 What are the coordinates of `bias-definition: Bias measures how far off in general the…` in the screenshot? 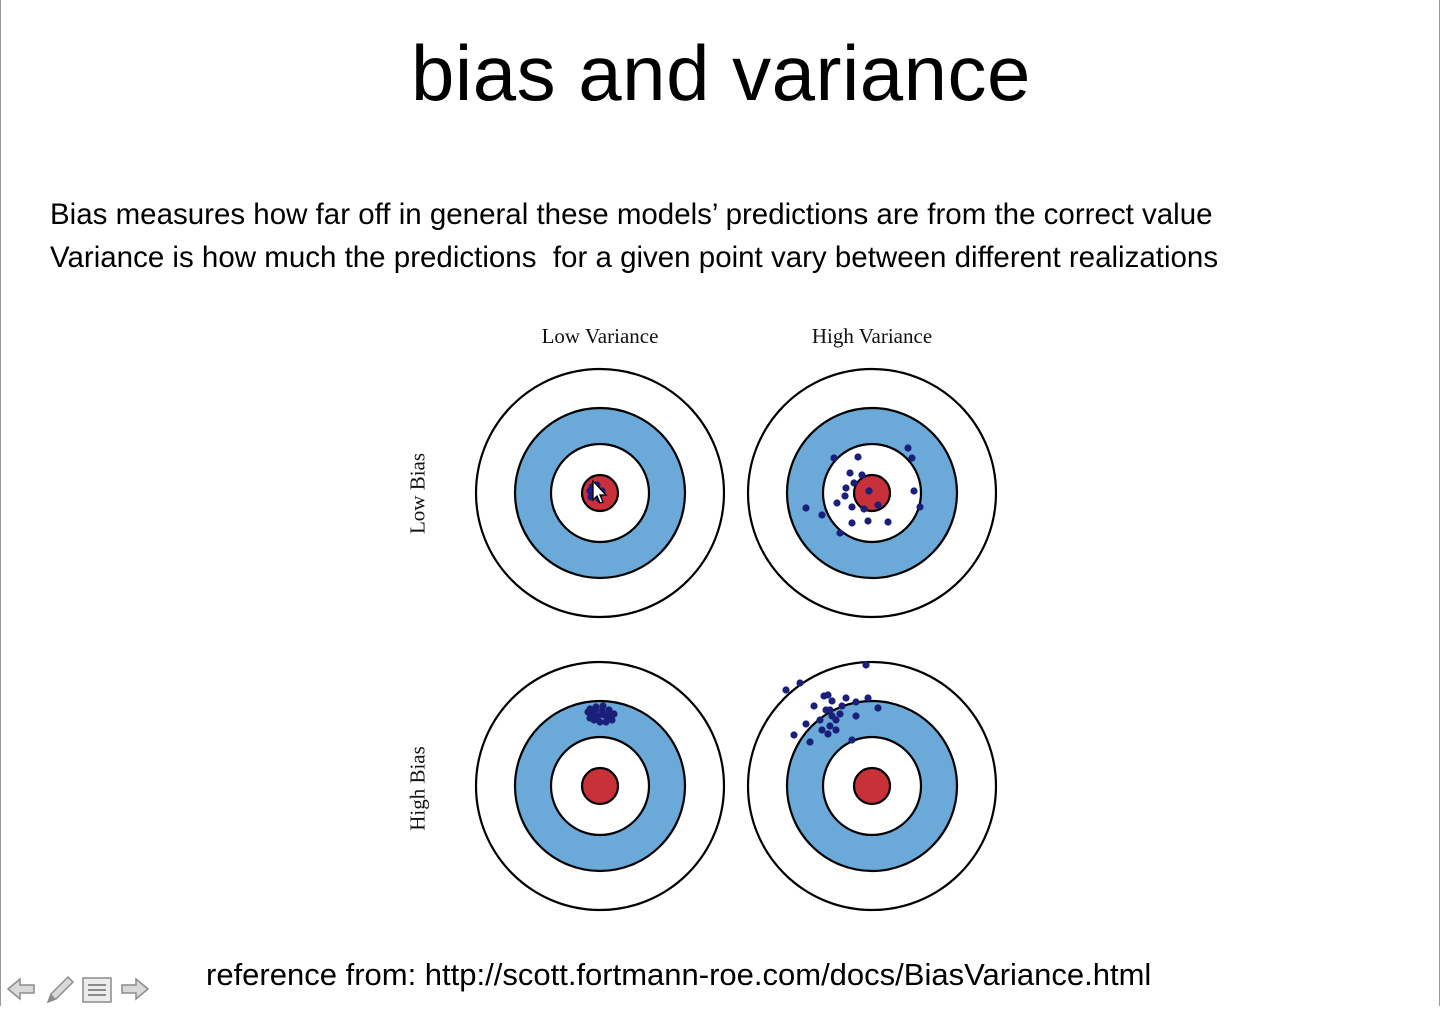 It's located at (631, 214).